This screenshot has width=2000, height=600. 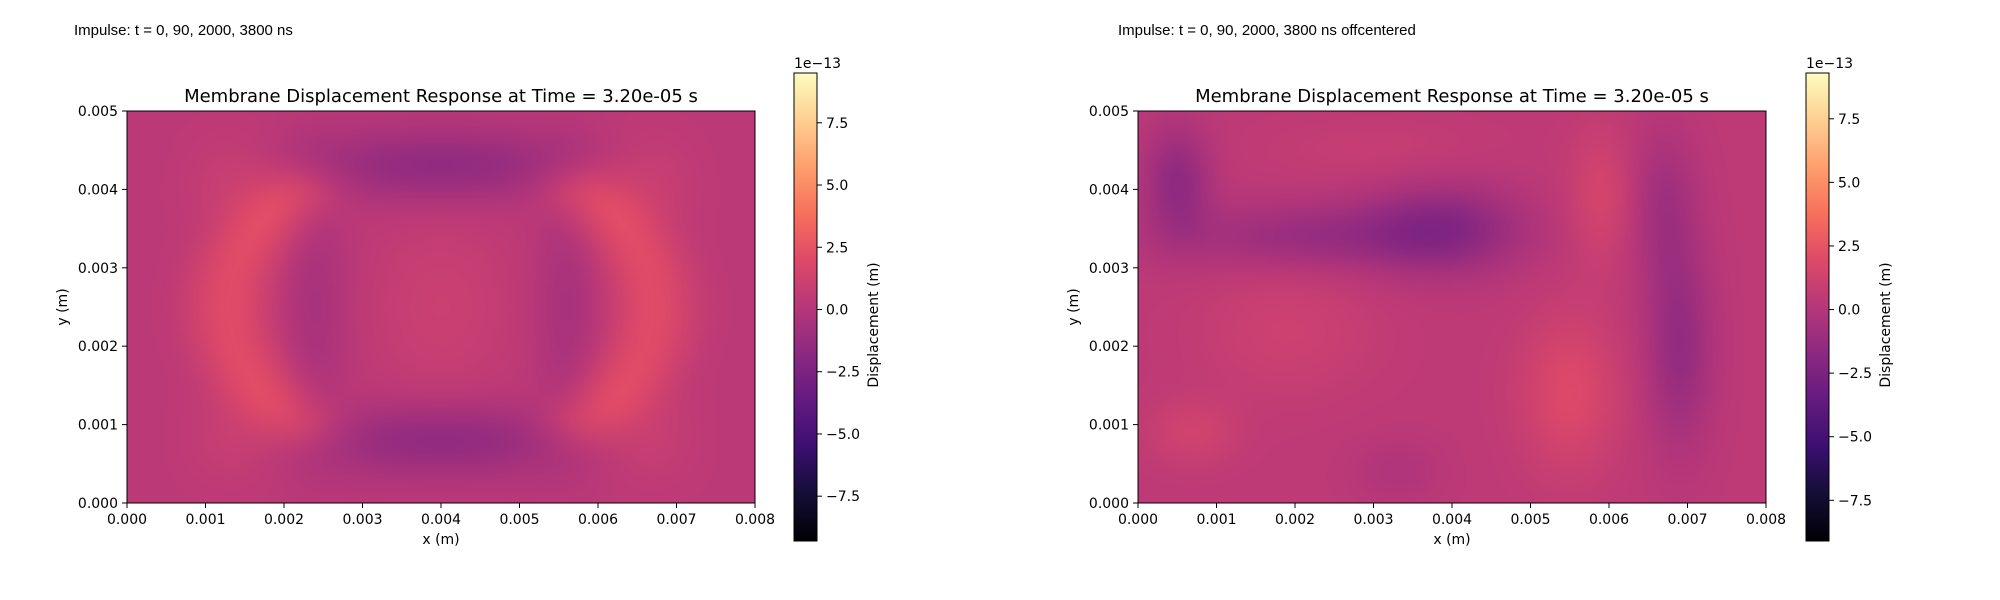 I want to click on panel-1-colorbar-offset-text: 1e−13, so click(x=817, y=64).